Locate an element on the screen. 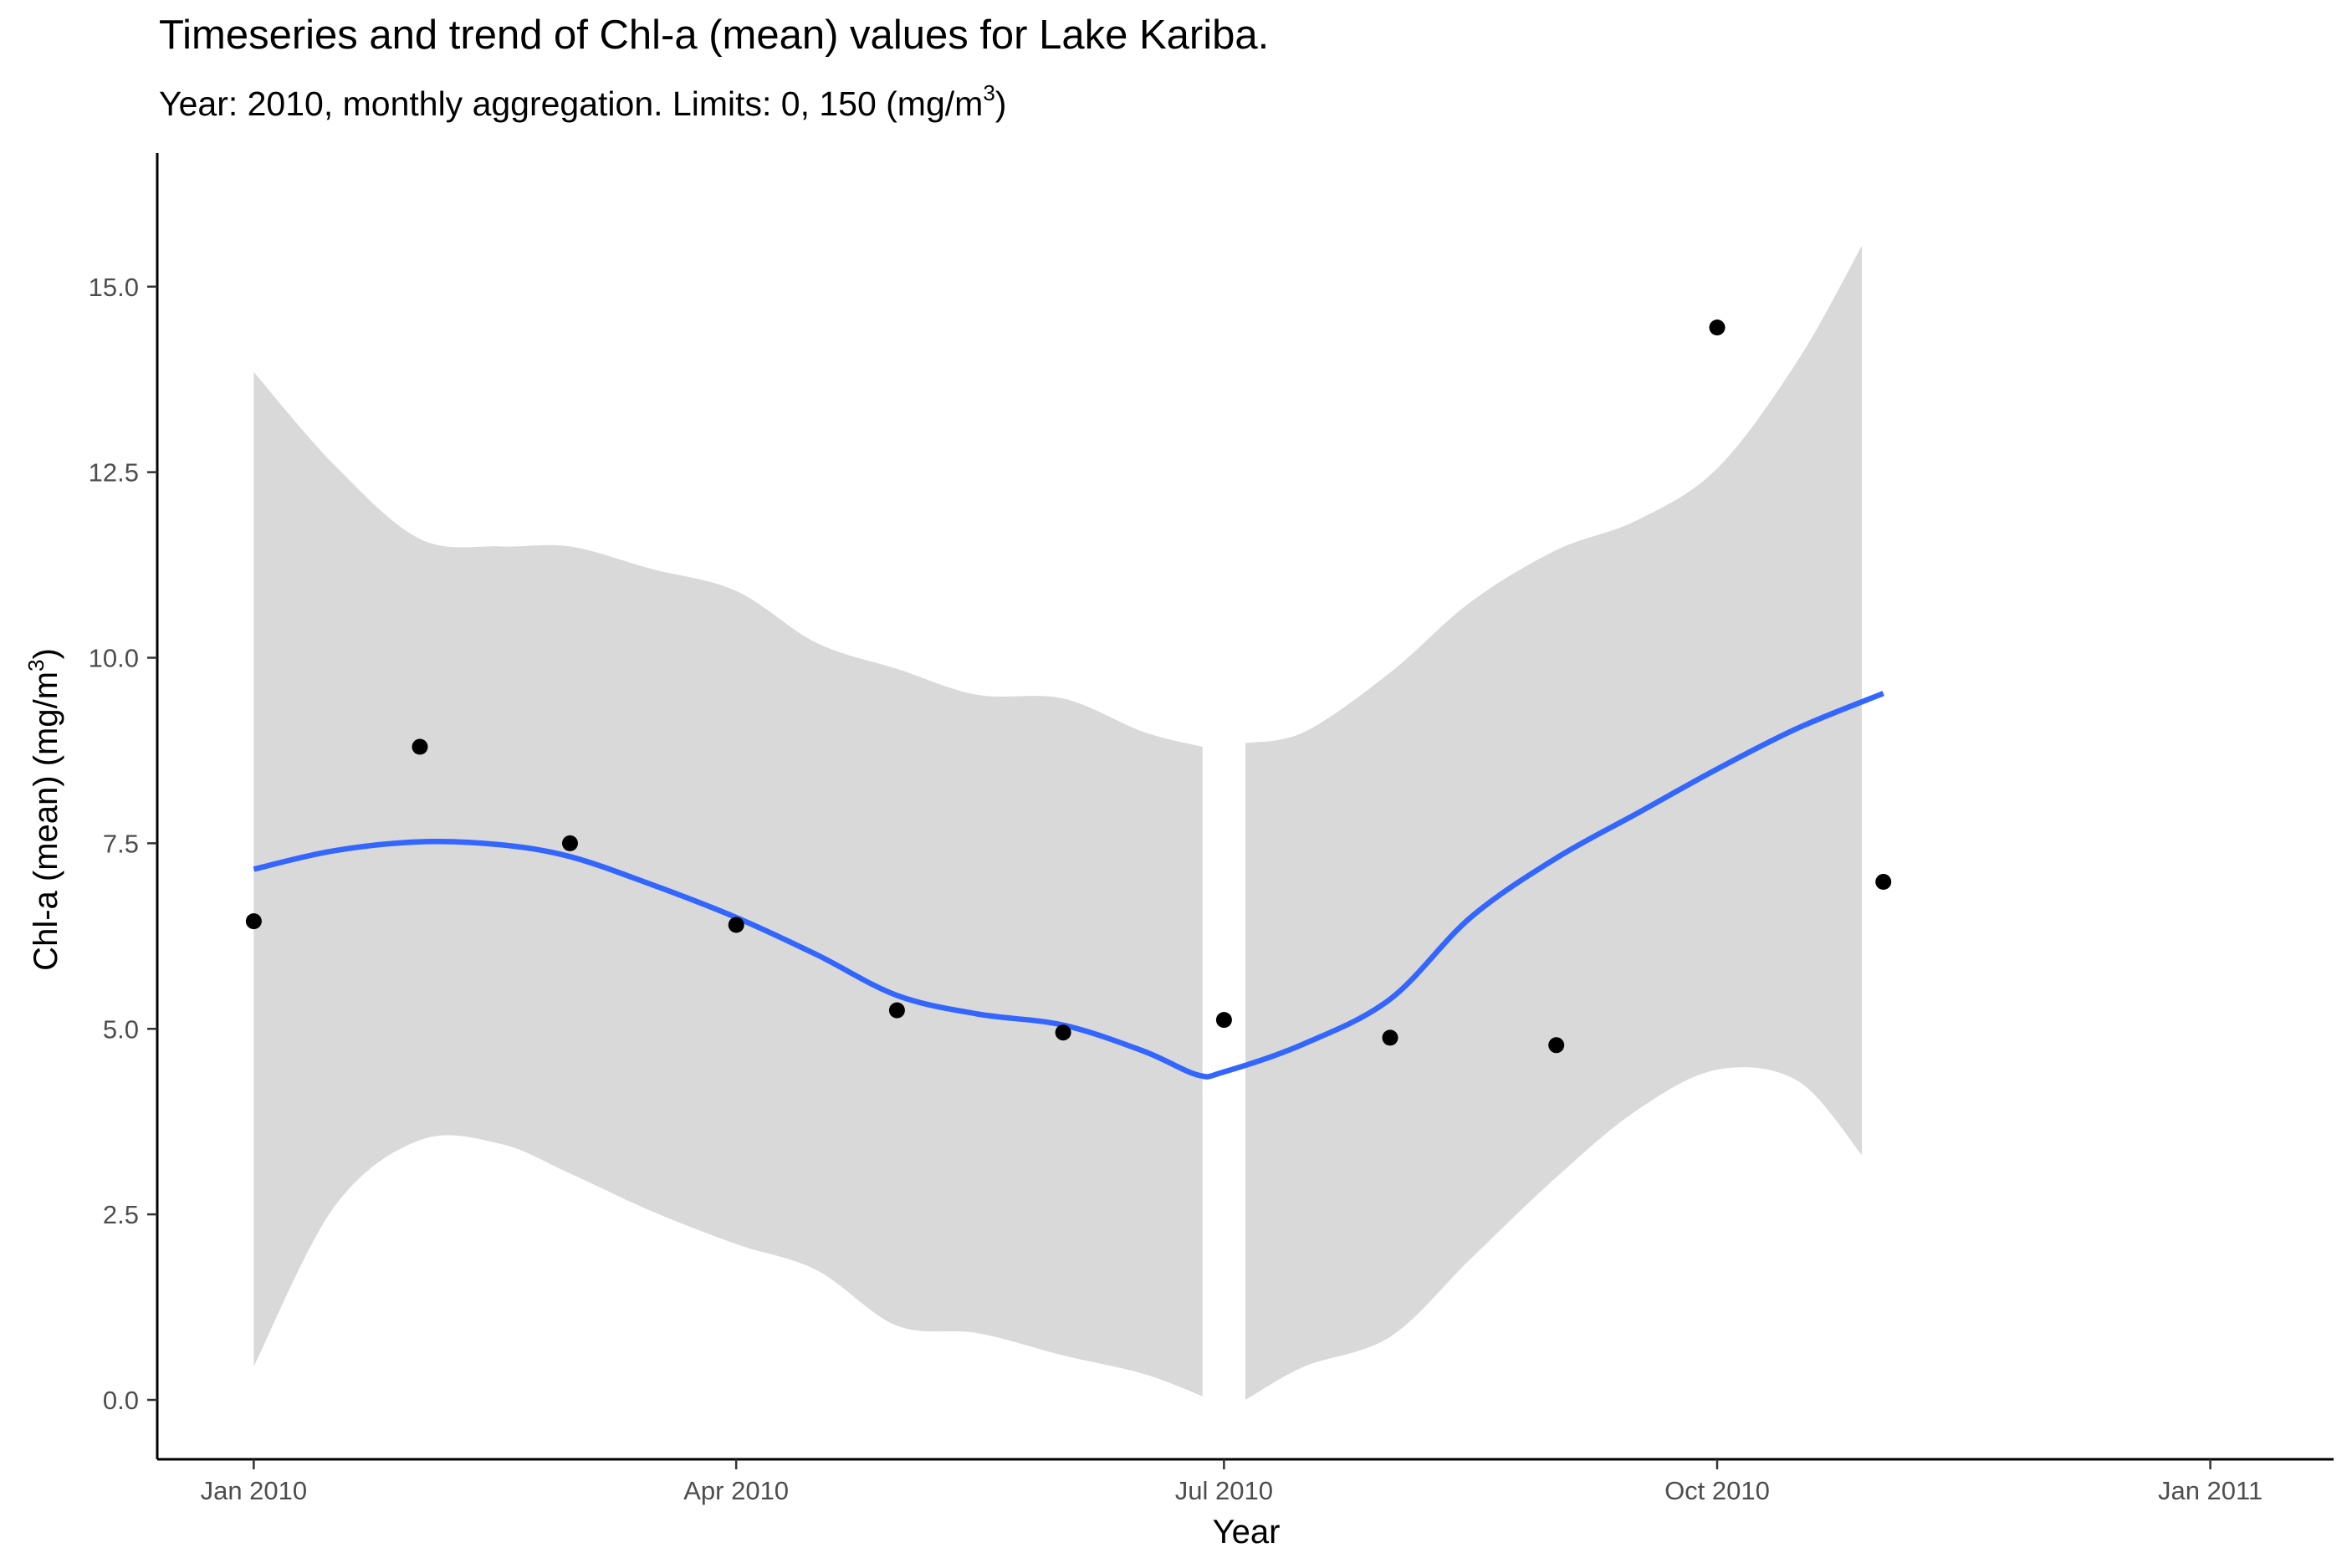 The image size is (2352, 1568). y-ticks-layer: 0.0 2.5 5.0 7.5 10.0 12.5 15.0 is located at coordinates (123, 844).